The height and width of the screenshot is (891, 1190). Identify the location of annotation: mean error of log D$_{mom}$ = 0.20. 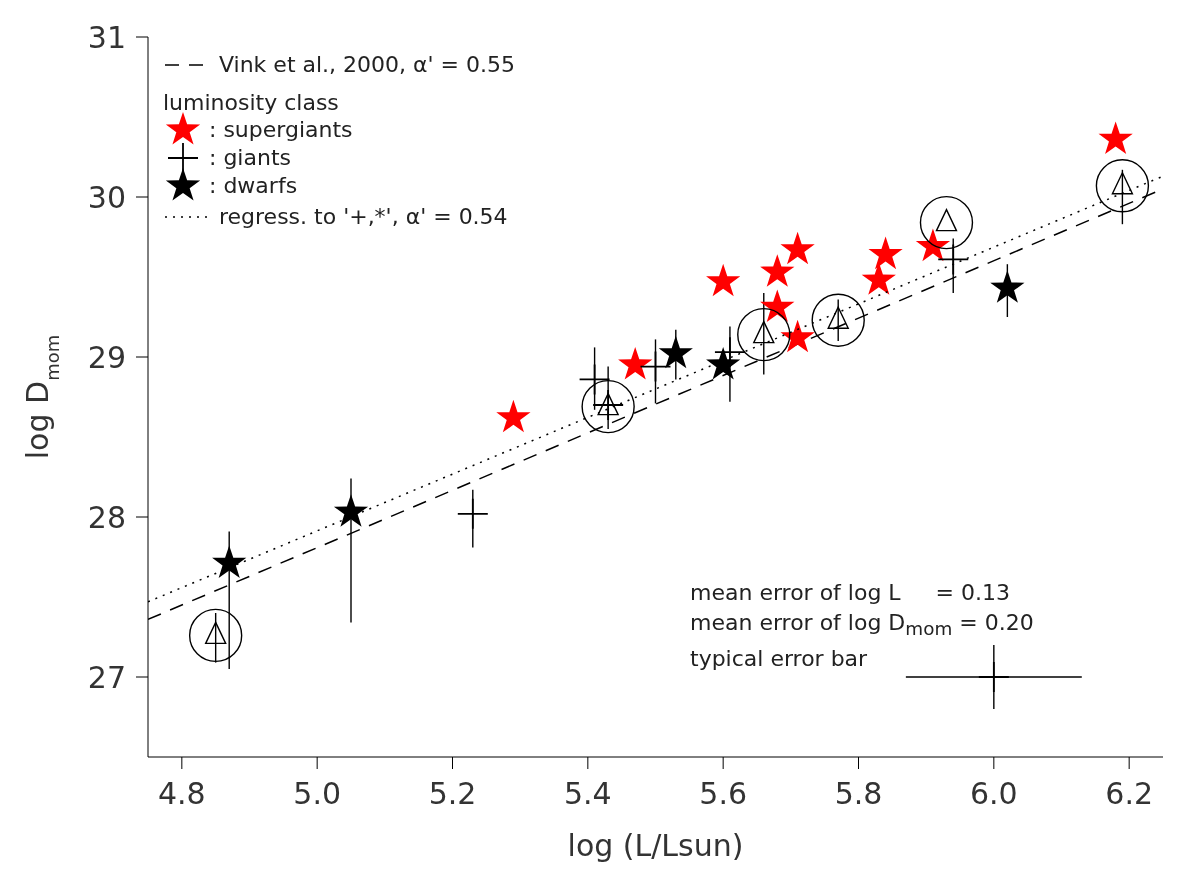
(862, 625).